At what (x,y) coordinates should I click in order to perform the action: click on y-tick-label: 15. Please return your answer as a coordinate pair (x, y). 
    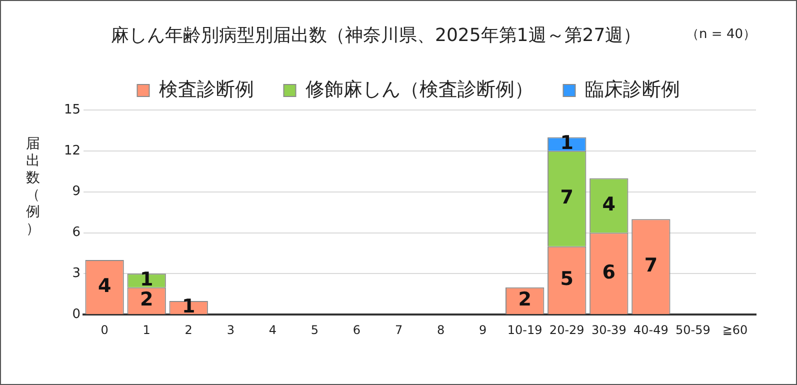
    Looking at the image, I should click on (72, 110).